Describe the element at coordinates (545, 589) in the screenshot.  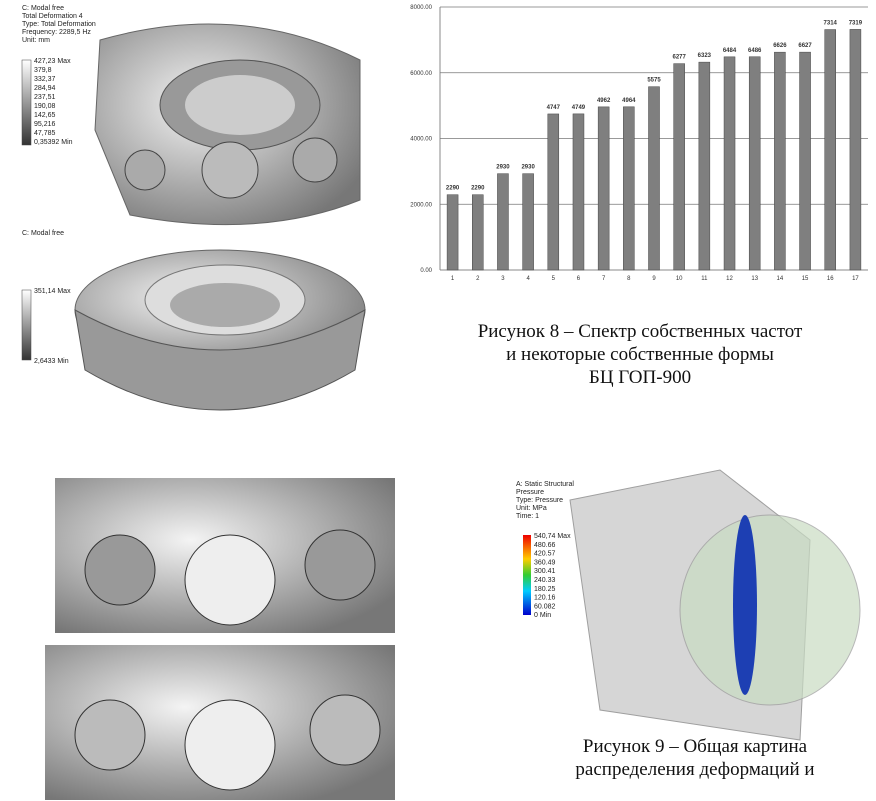
I see `legend-value: 180.25` at that location.